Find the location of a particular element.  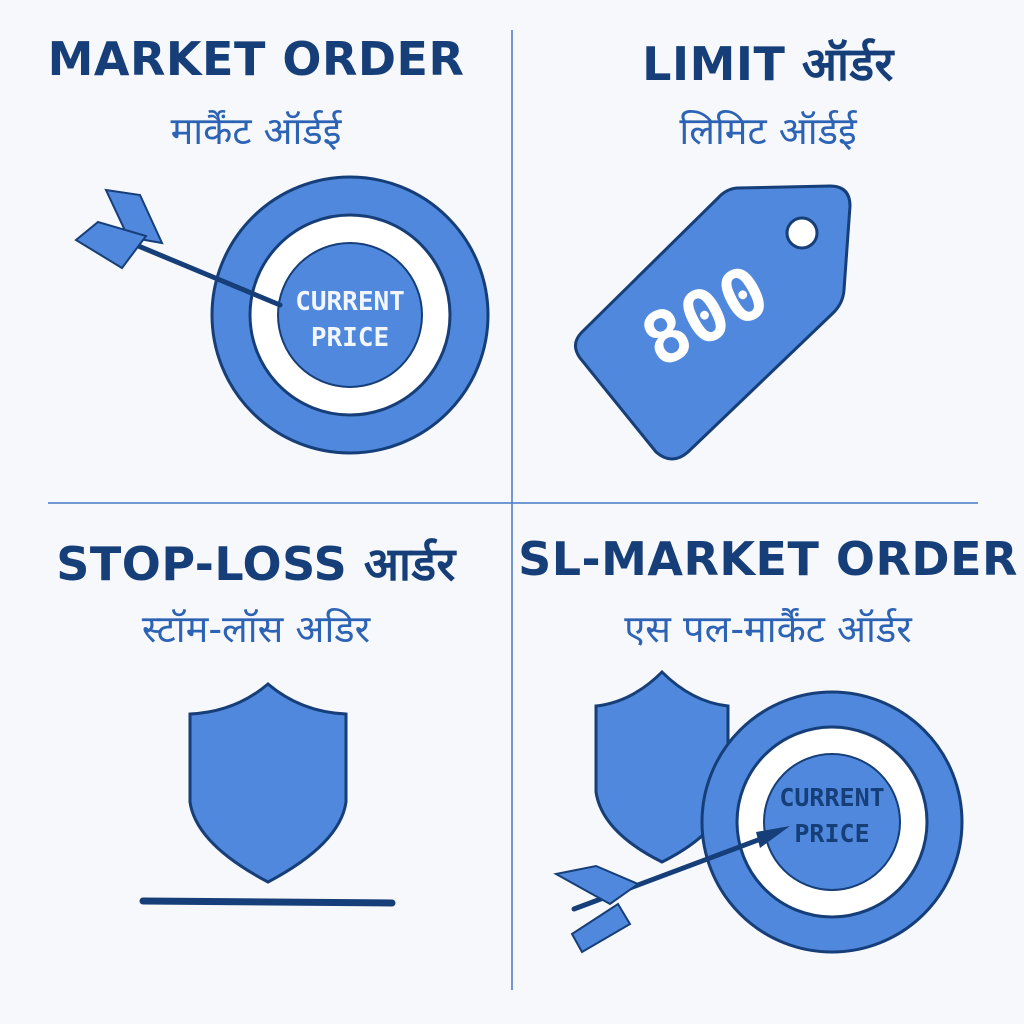

horizontal-divider is located at coordinates (513, 503).